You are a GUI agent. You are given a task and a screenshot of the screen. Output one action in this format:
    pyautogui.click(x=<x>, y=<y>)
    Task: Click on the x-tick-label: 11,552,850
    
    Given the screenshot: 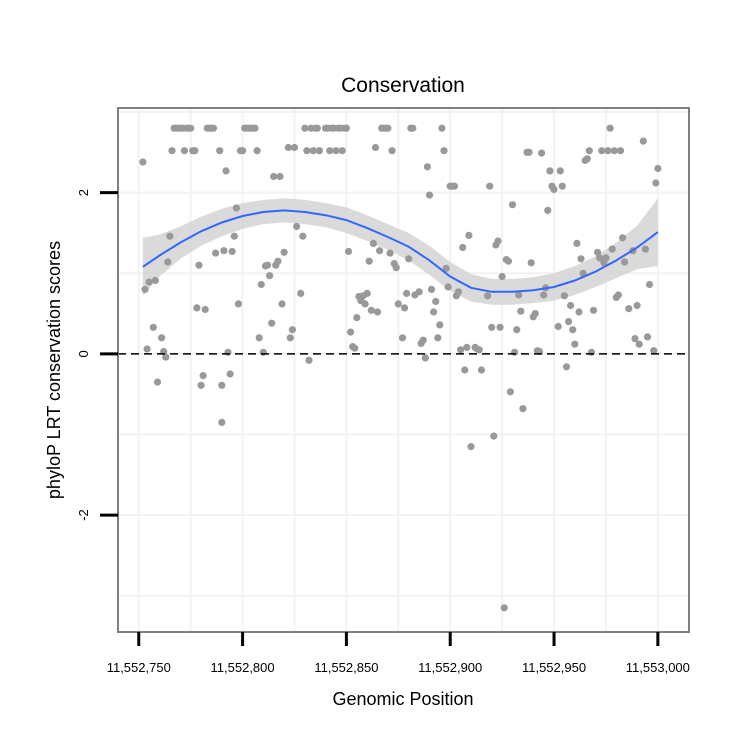 What is the action you would take?
    pyautogui.click(x=346, y=667)
    